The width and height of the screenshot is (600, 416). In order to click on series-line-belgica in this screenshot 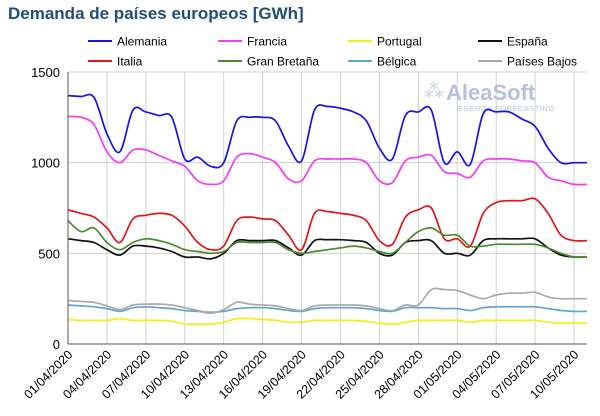, I will do `click(327, 309)`.